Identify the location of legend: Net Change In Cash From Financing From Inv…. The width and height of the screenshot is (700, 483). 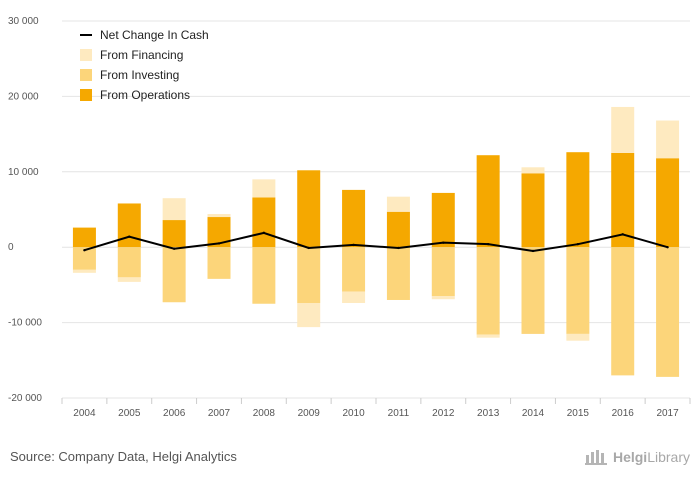
(144, 65).